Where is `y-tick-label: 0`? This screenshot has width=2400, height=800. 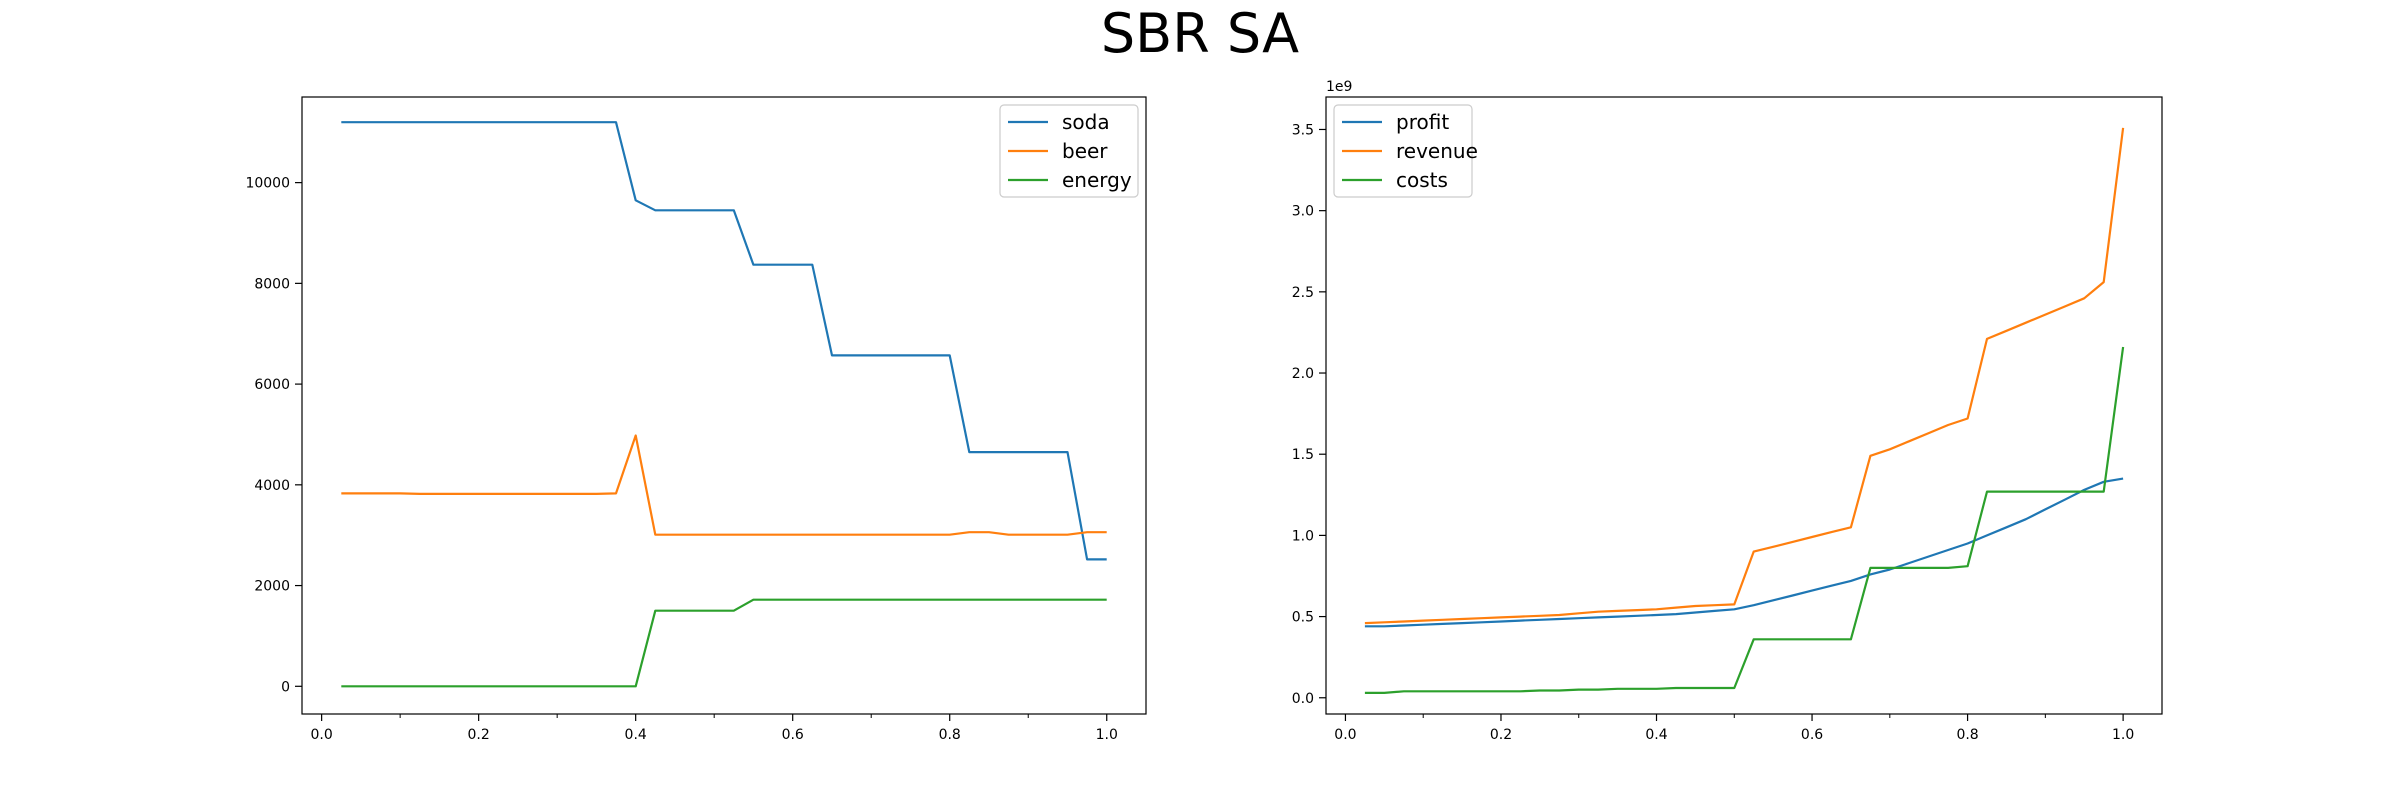
y-tick-label: 0 is located at coordinates (285, 687).